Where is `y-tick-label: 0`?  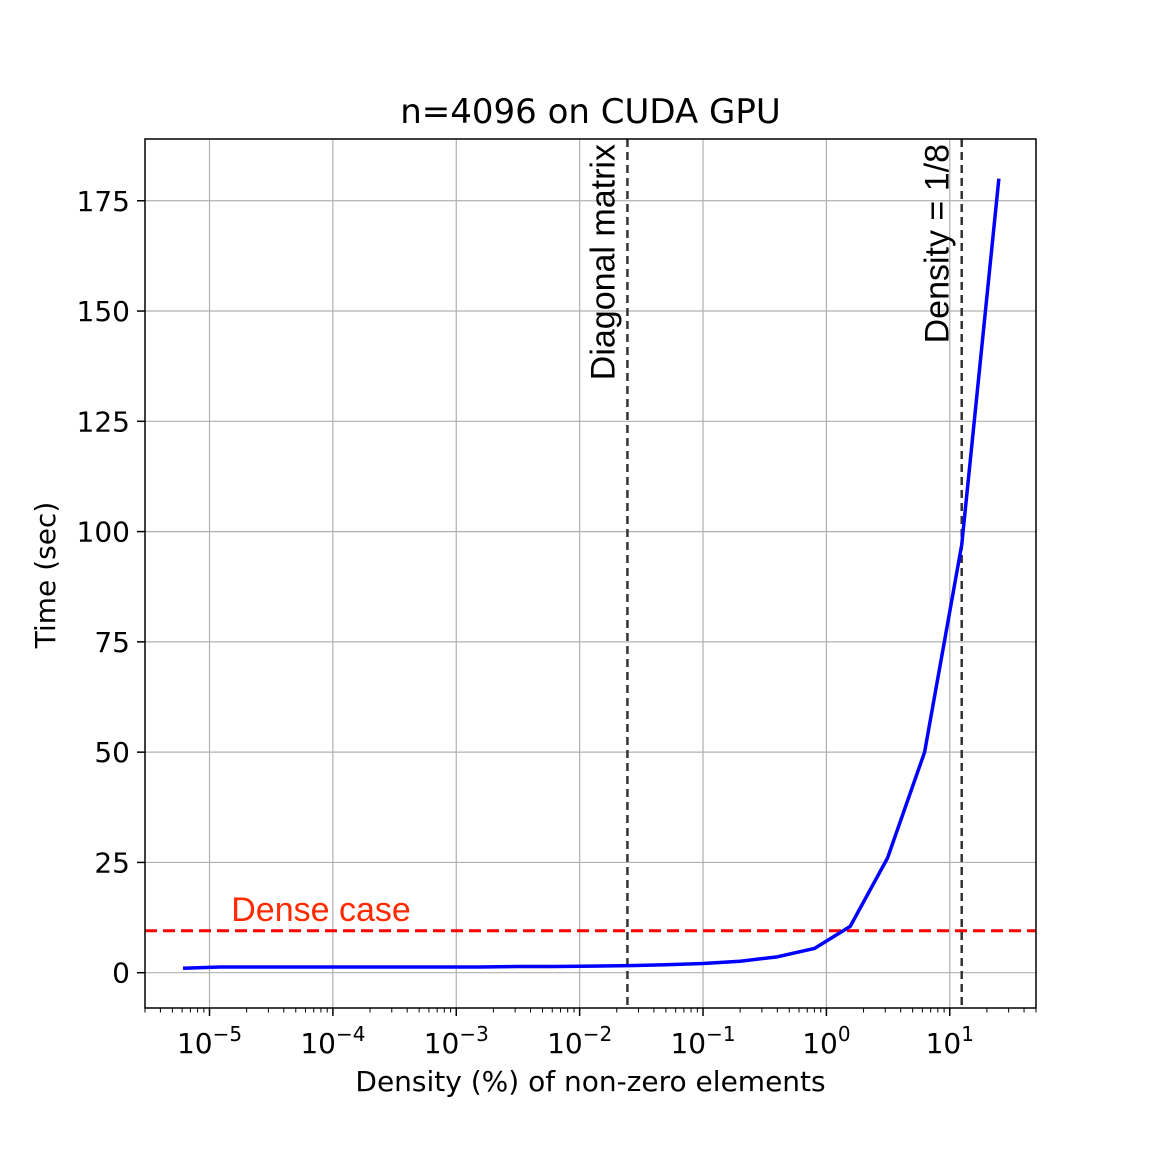
y-tick-label: 0 is located at coordinates (121, 973).